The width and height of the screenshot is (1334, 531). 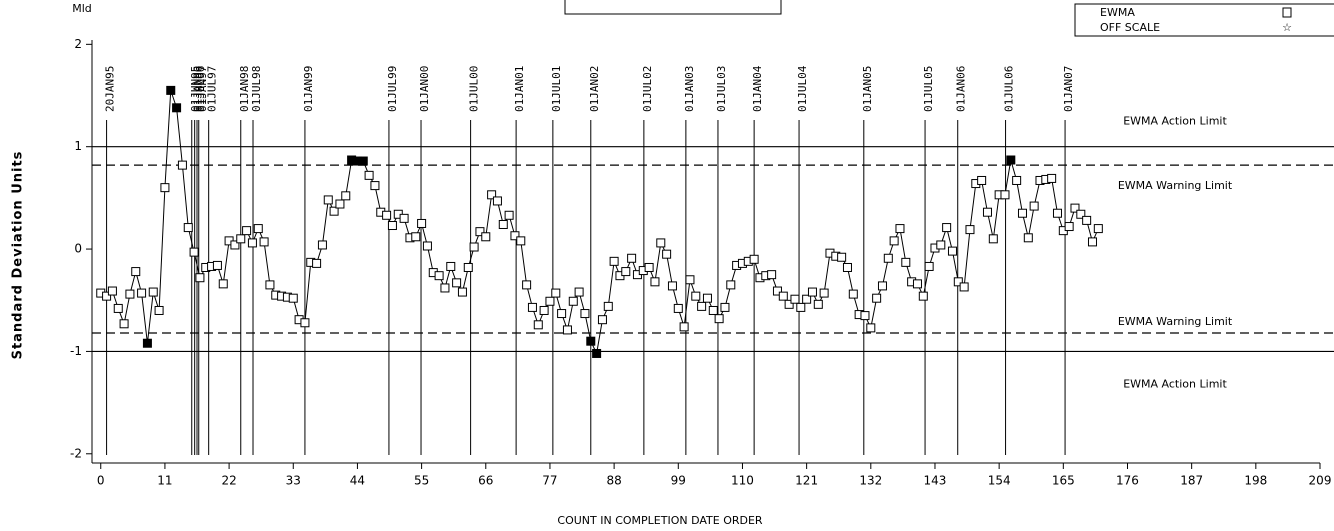 What do you see at coordinates (928, 89) in the screenshot?
I see `date-label: 01JUL05` at bounding box center [928, 89].